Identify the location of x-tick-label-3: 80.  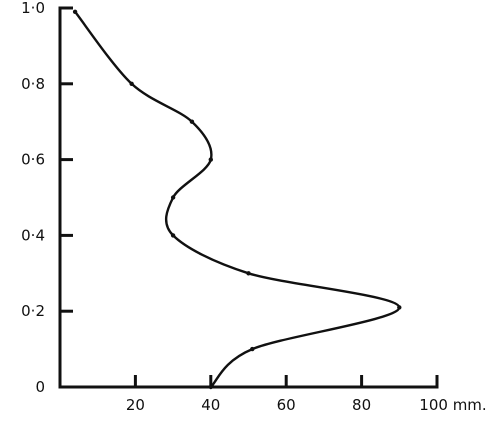
(361, 405).